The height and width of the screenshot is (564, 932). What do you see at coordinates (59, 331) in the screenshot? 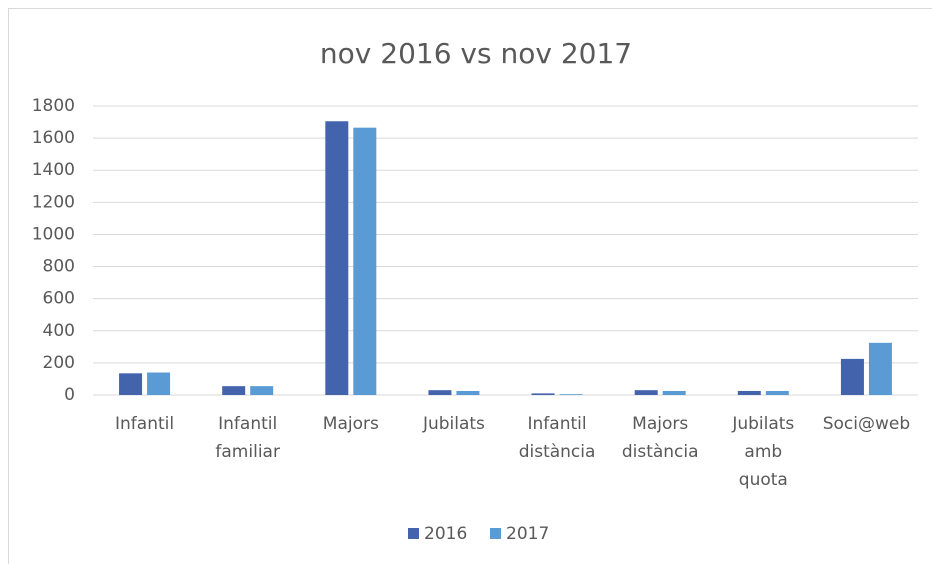
I see `y-tick-label: 400` at bounding box center [59, 331].